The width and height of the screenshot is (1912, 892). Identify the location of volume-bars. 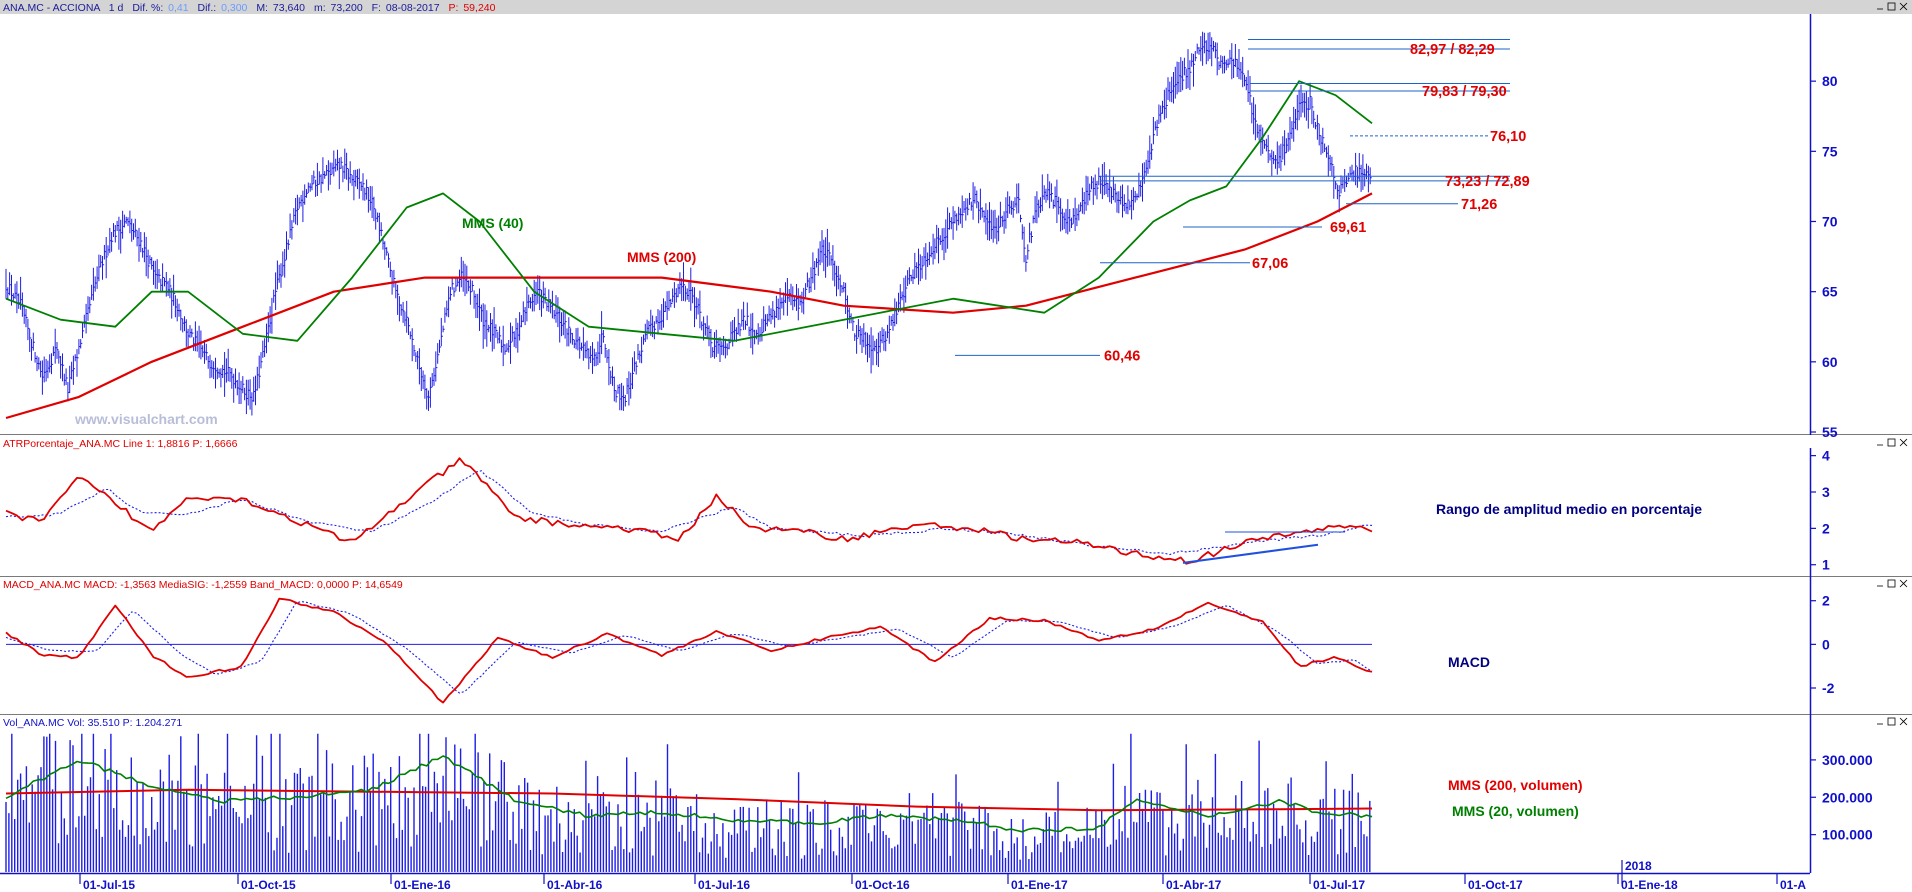
(688, 802).